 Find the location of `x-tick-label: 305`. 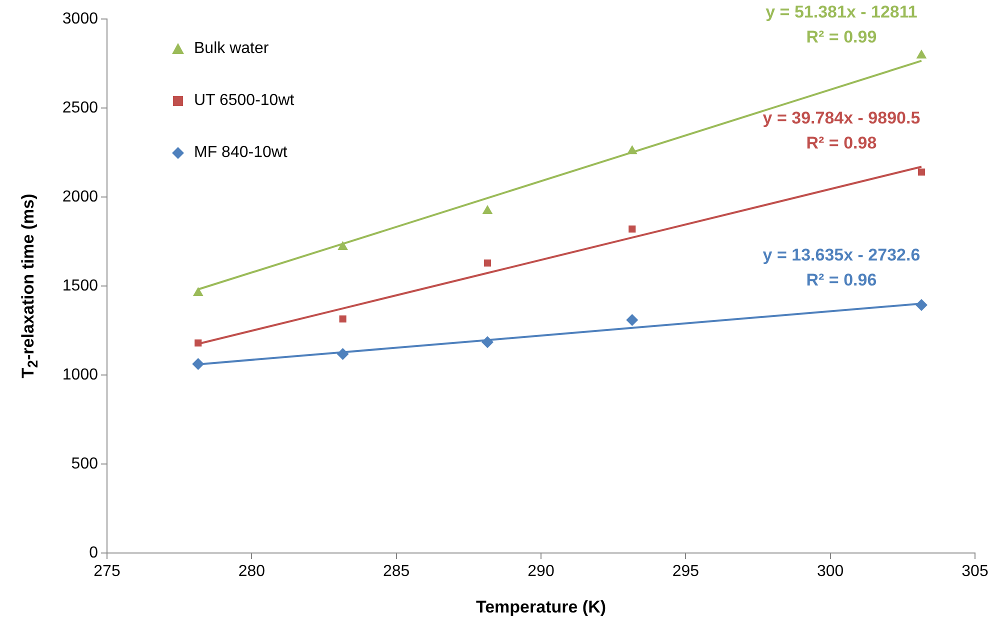

x-tick-label: 305 is located at coordinates (975, 571).